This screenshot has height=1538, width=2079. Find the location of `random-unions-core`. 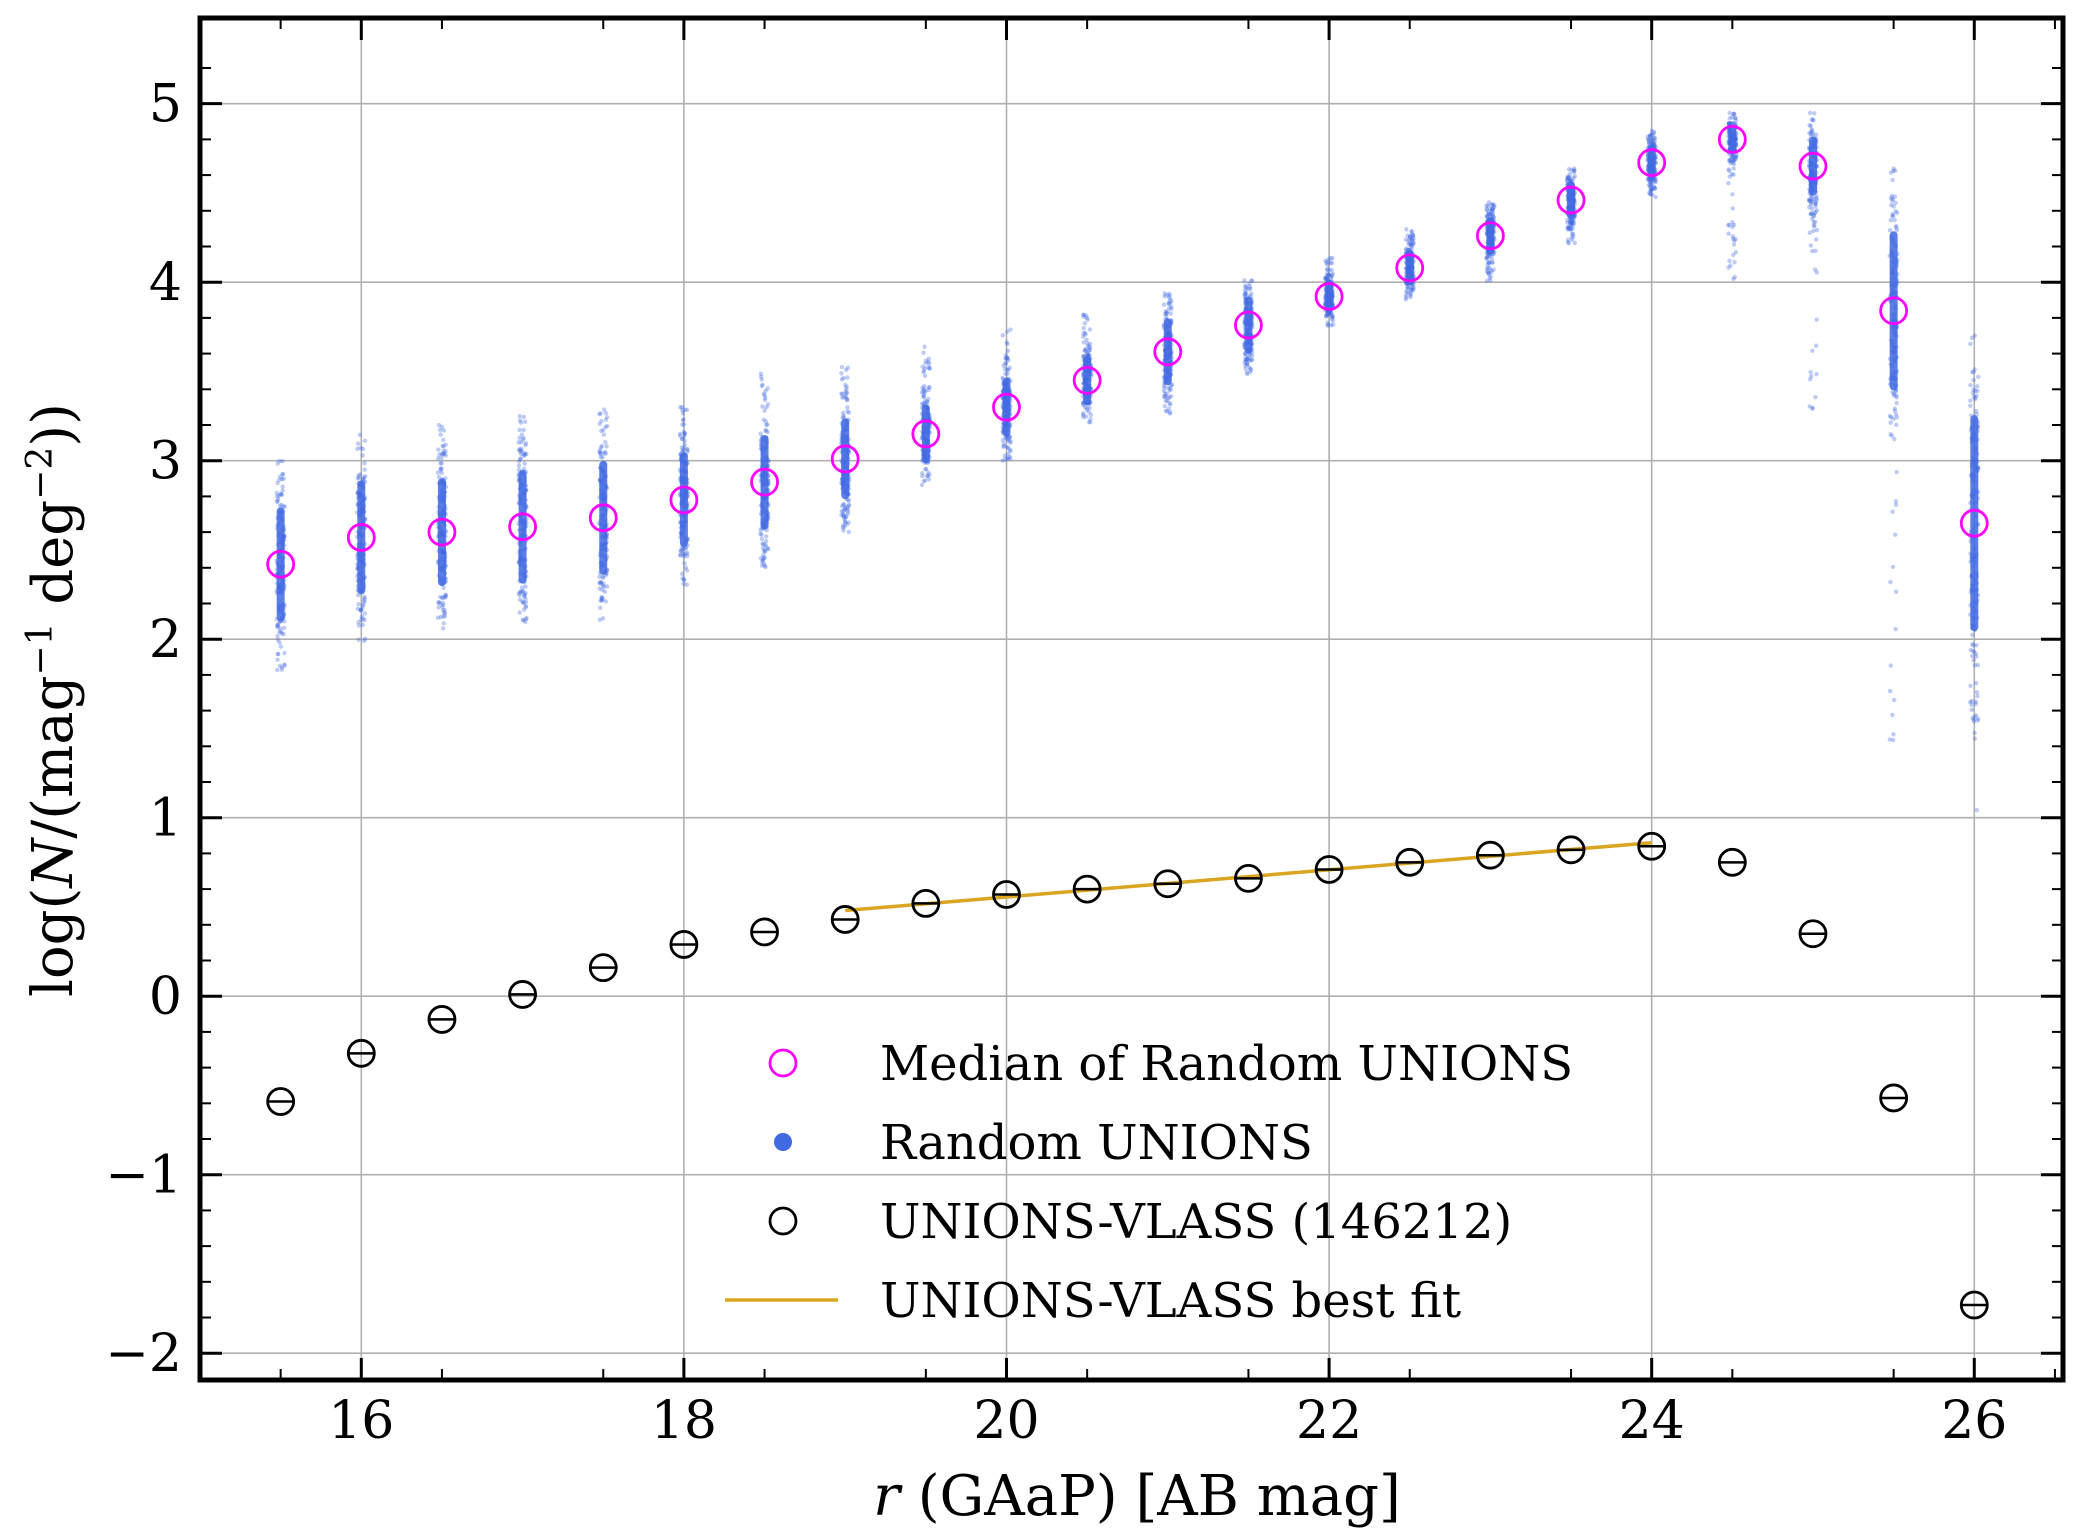

random-unions-core is located at coordinates (1006, 407).